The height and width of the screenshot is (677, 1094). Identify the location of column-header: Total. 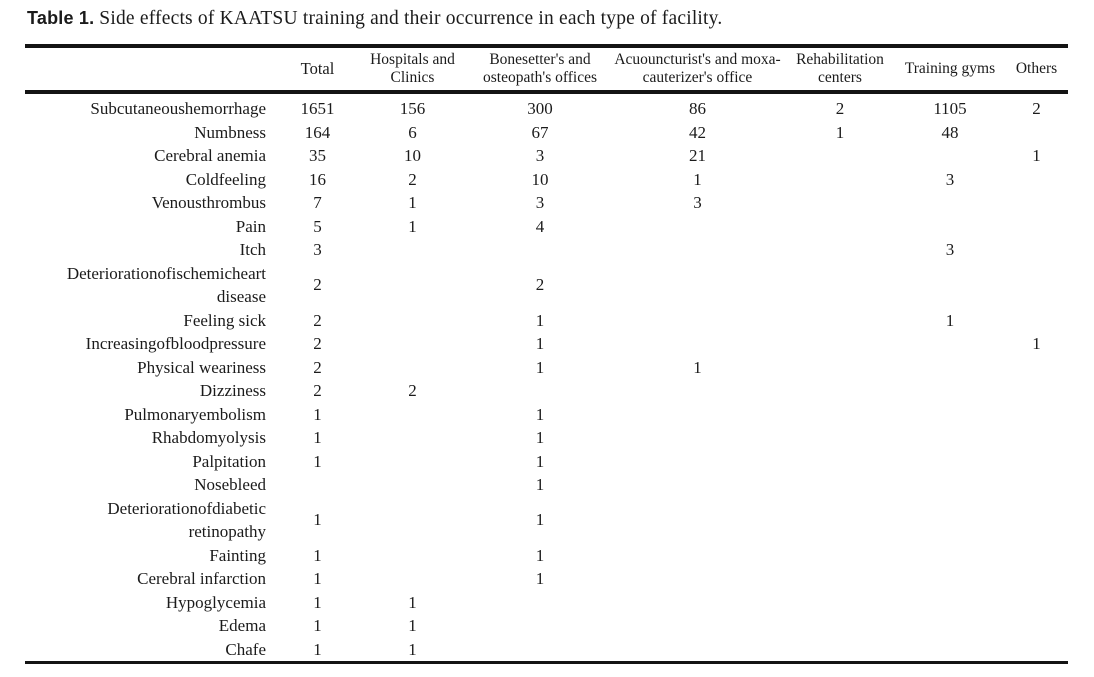
(317, 68).